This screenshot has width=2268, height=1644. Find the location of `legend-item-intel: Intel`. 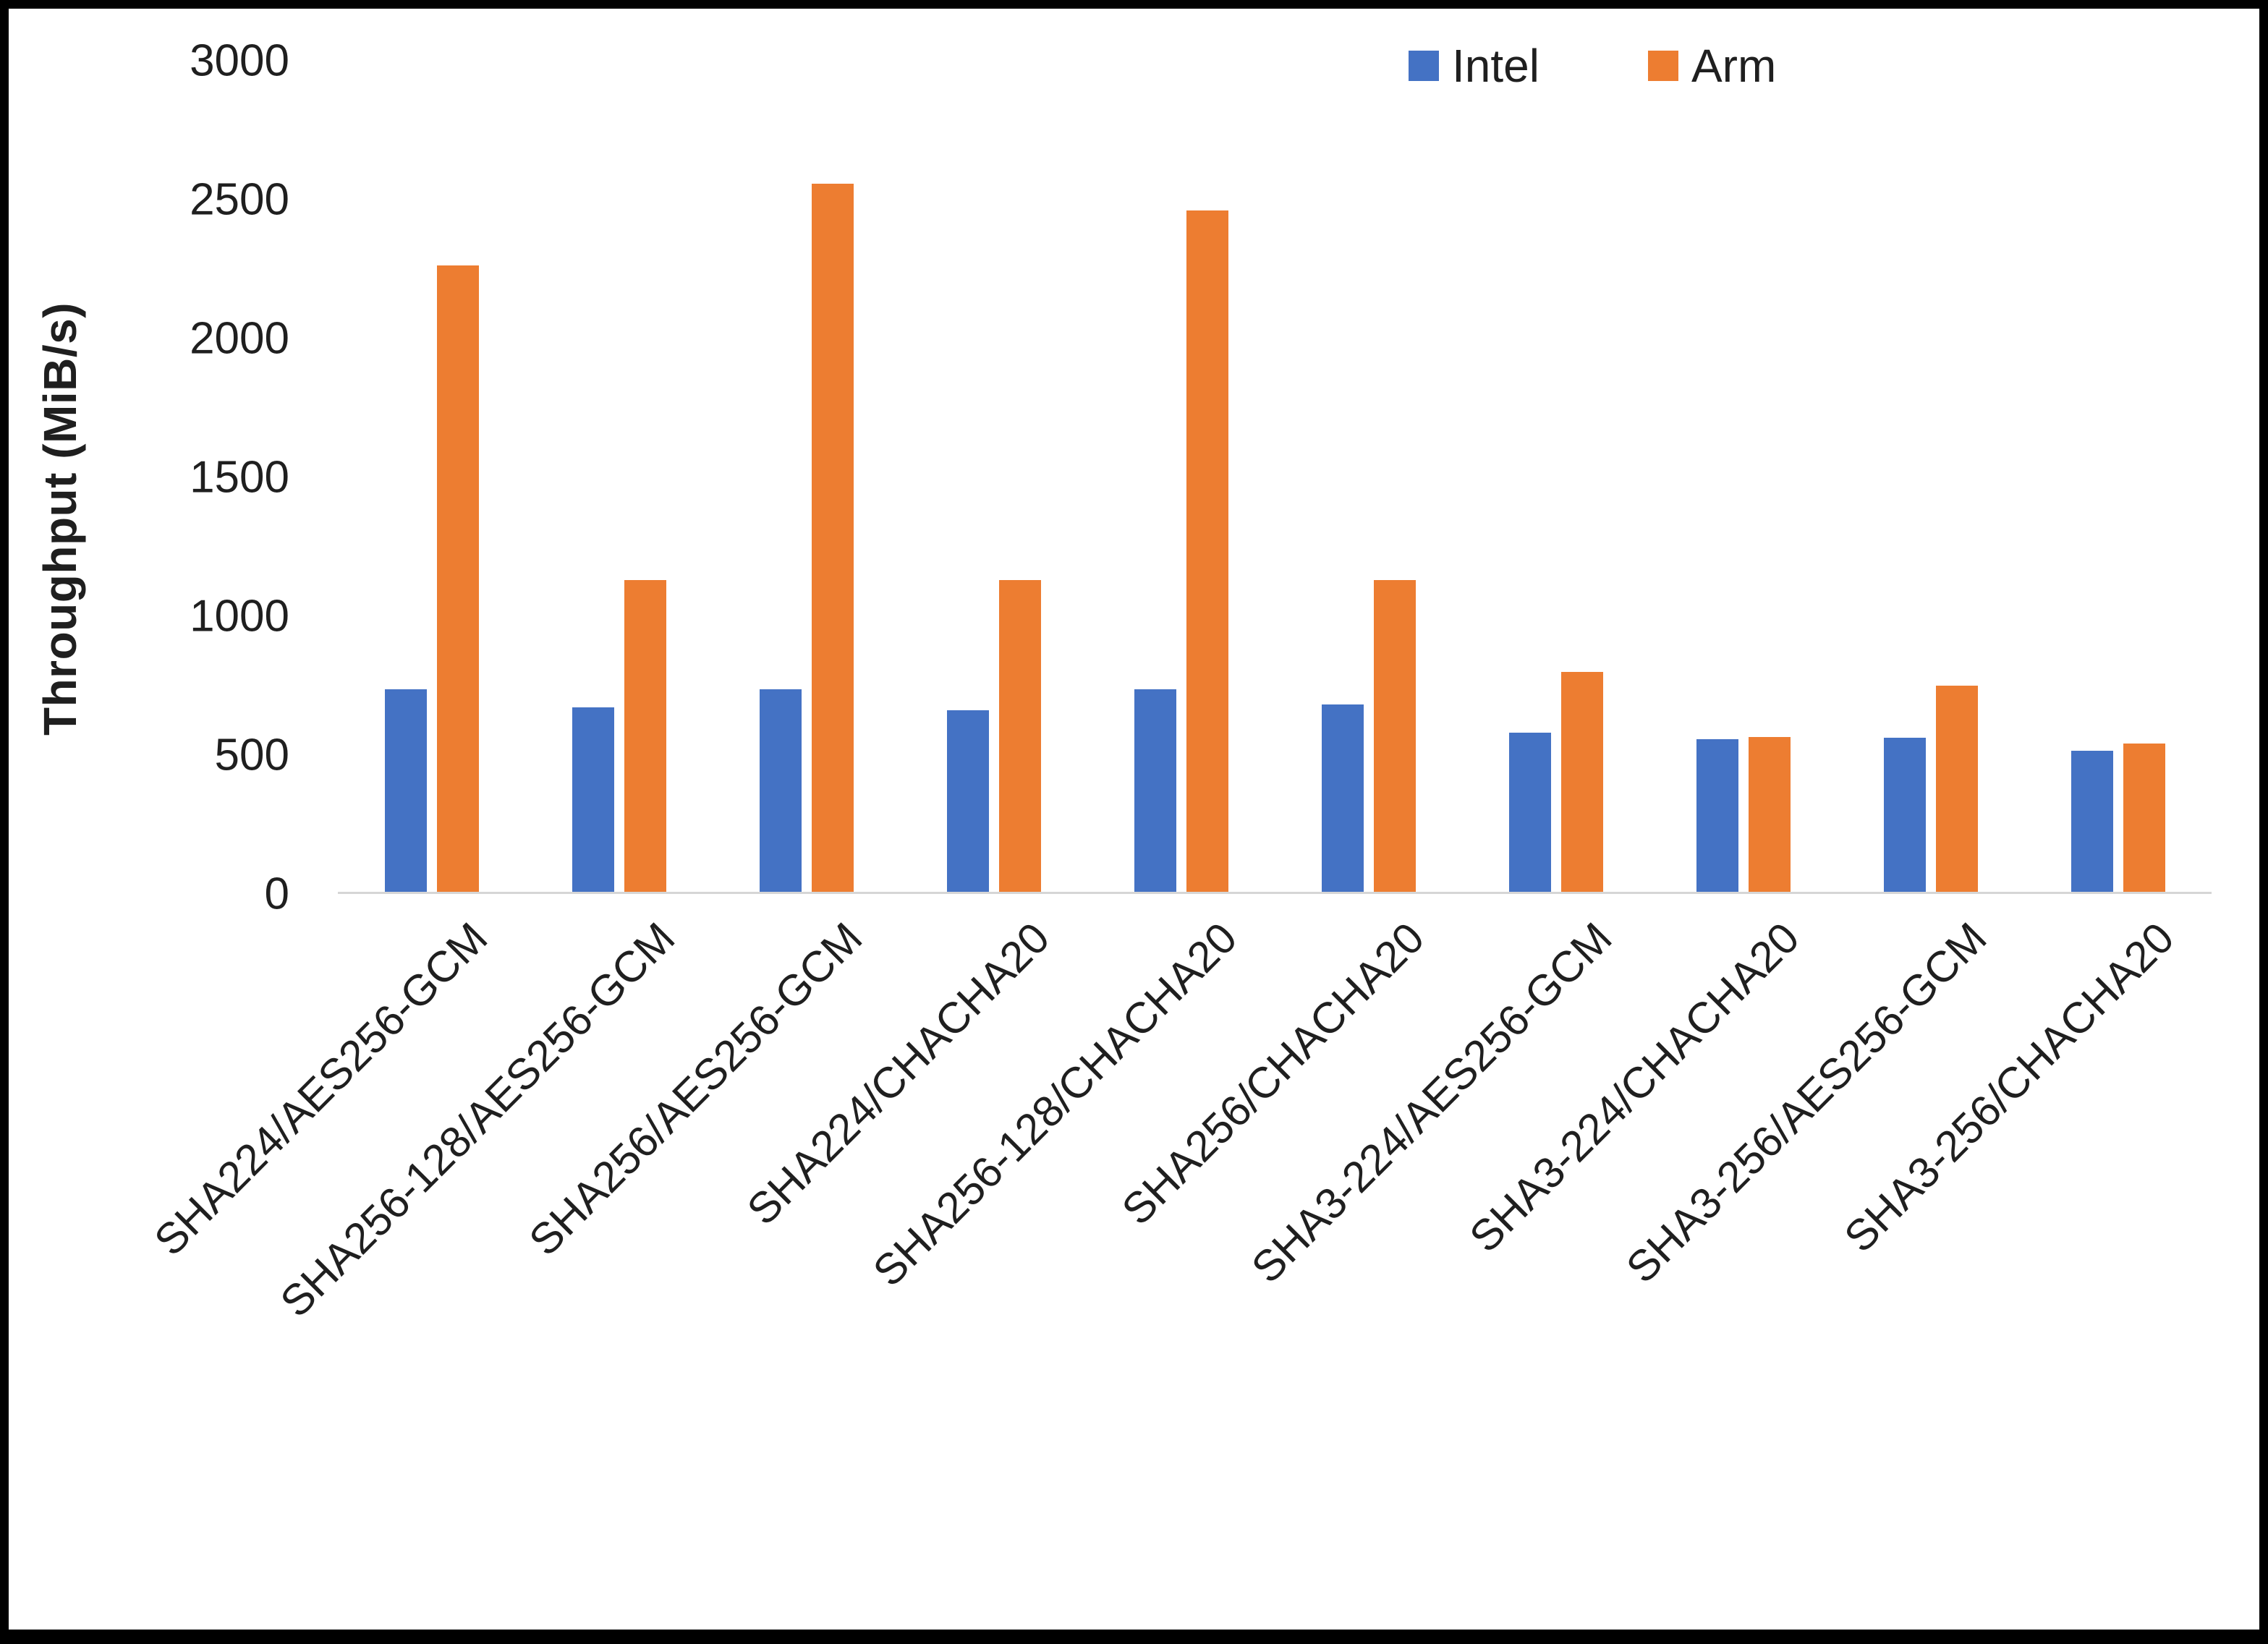

legend-item-intel: Intel is located at coordinates (1474, 66).